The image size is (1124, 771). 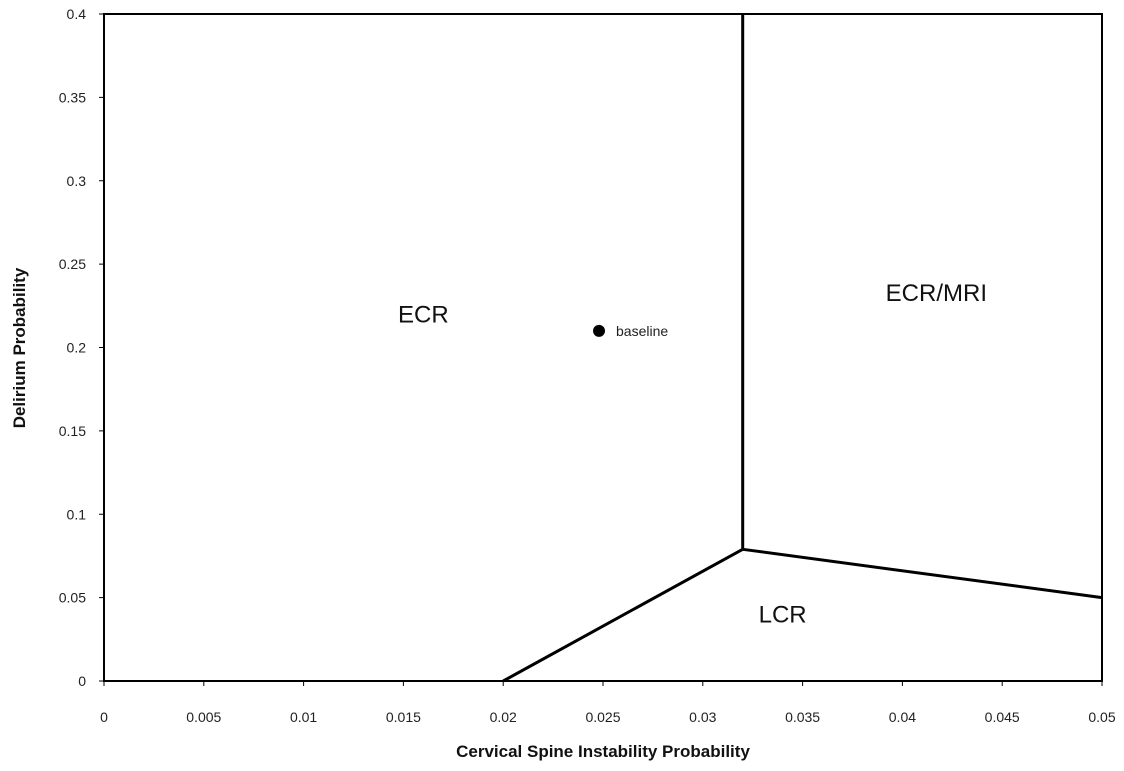 I want to click on y-axis-title: Delirium Probability, so click(x=19, y=347).